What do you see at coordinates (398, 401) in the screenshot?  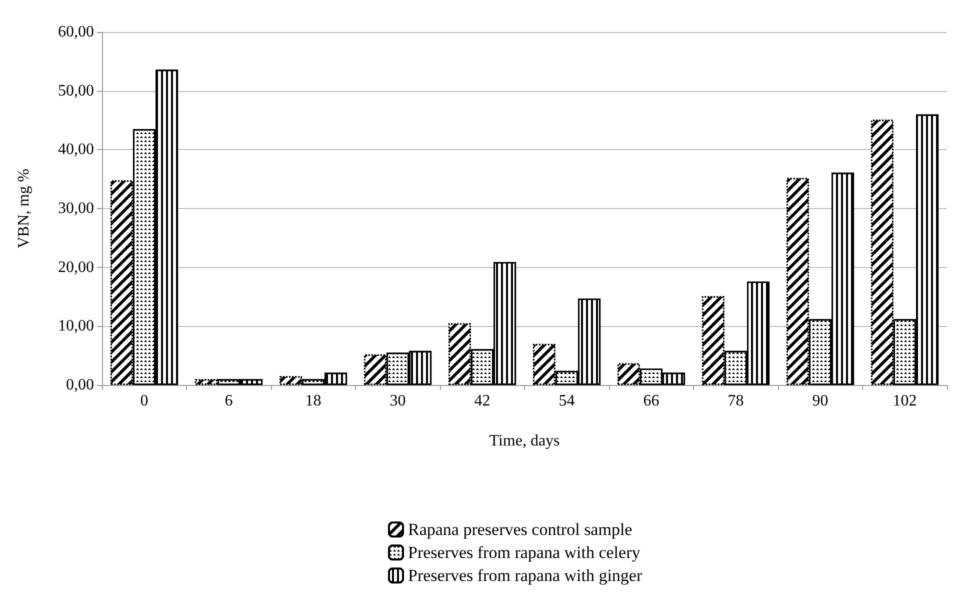 I see `x-tick-label: 30` at bounding box center [398, 401].